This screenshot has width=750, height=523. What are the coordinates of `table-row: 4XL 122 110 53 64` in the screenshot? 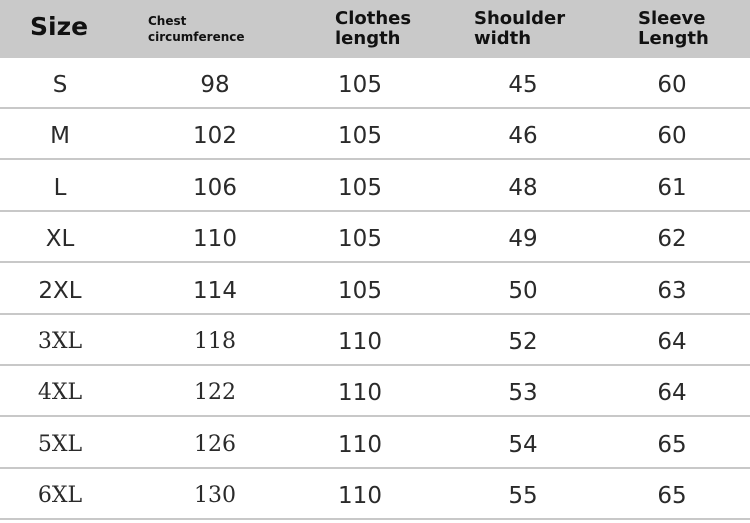 It's located at (375, 392).